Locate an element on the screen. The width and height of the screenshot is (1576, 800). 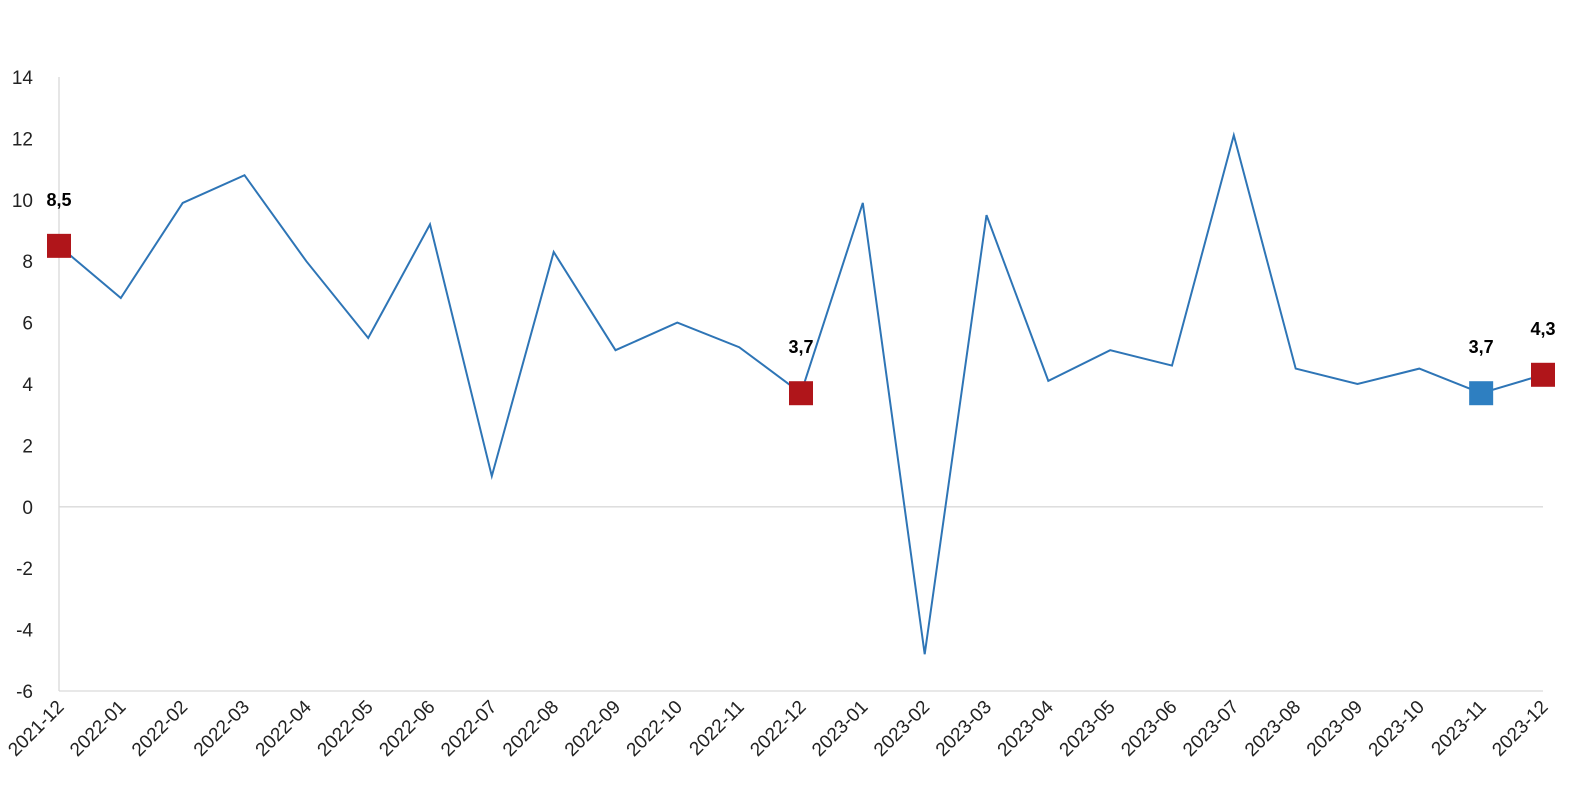
y-tick-label: -4 is located at coordinates (24, 631).